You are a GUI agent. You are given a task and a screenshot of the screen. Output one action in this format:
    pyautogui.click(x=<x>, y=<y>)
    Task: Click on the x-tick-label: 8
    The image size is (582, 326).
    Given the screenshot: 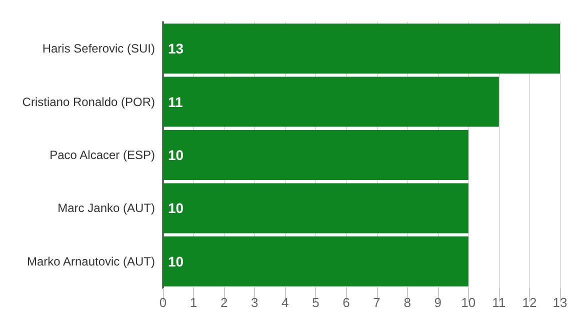 What is the action you would take?
    pyautogui.click(x=407, y=302)
    